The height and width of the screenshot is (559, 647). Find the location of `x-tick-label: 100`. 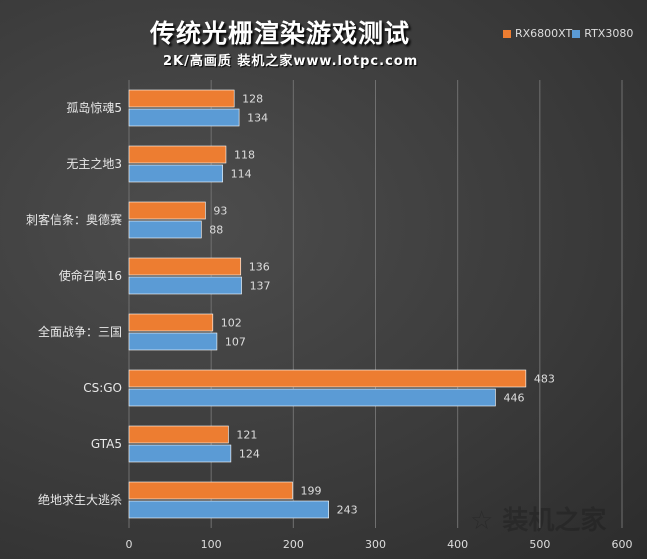

x-tick-label: 100 is located at coordinates (211, 544).